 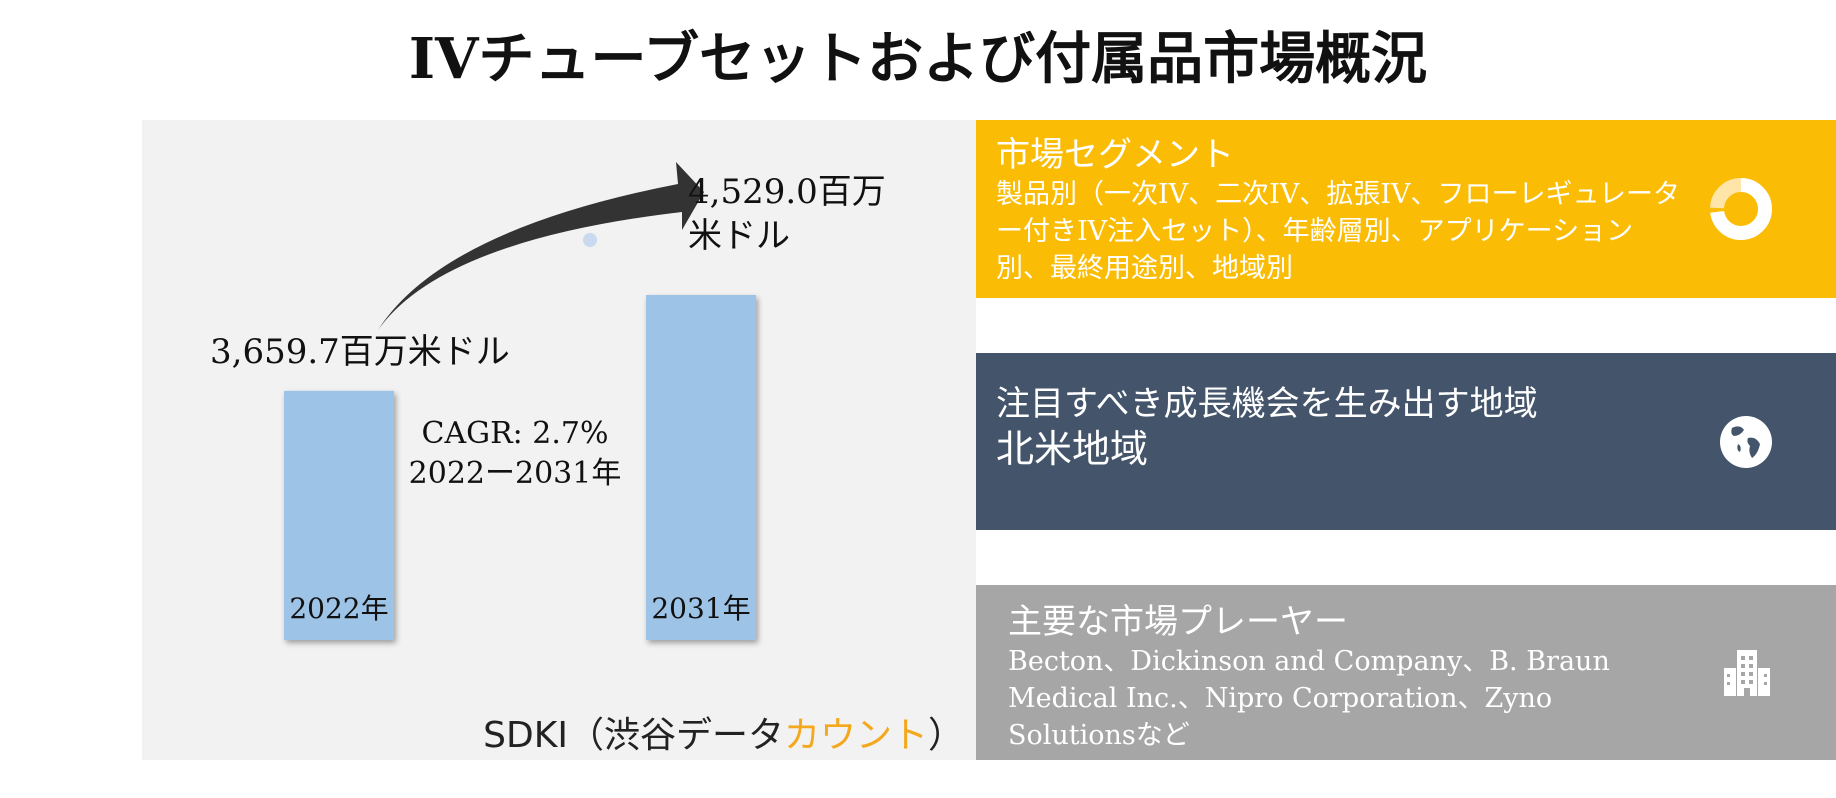 What do you see at coordinates (1178, 622) in the screenshot?
I see `players-heading: 主要な市場プレーヤー` at bounding box center [1178, 622].